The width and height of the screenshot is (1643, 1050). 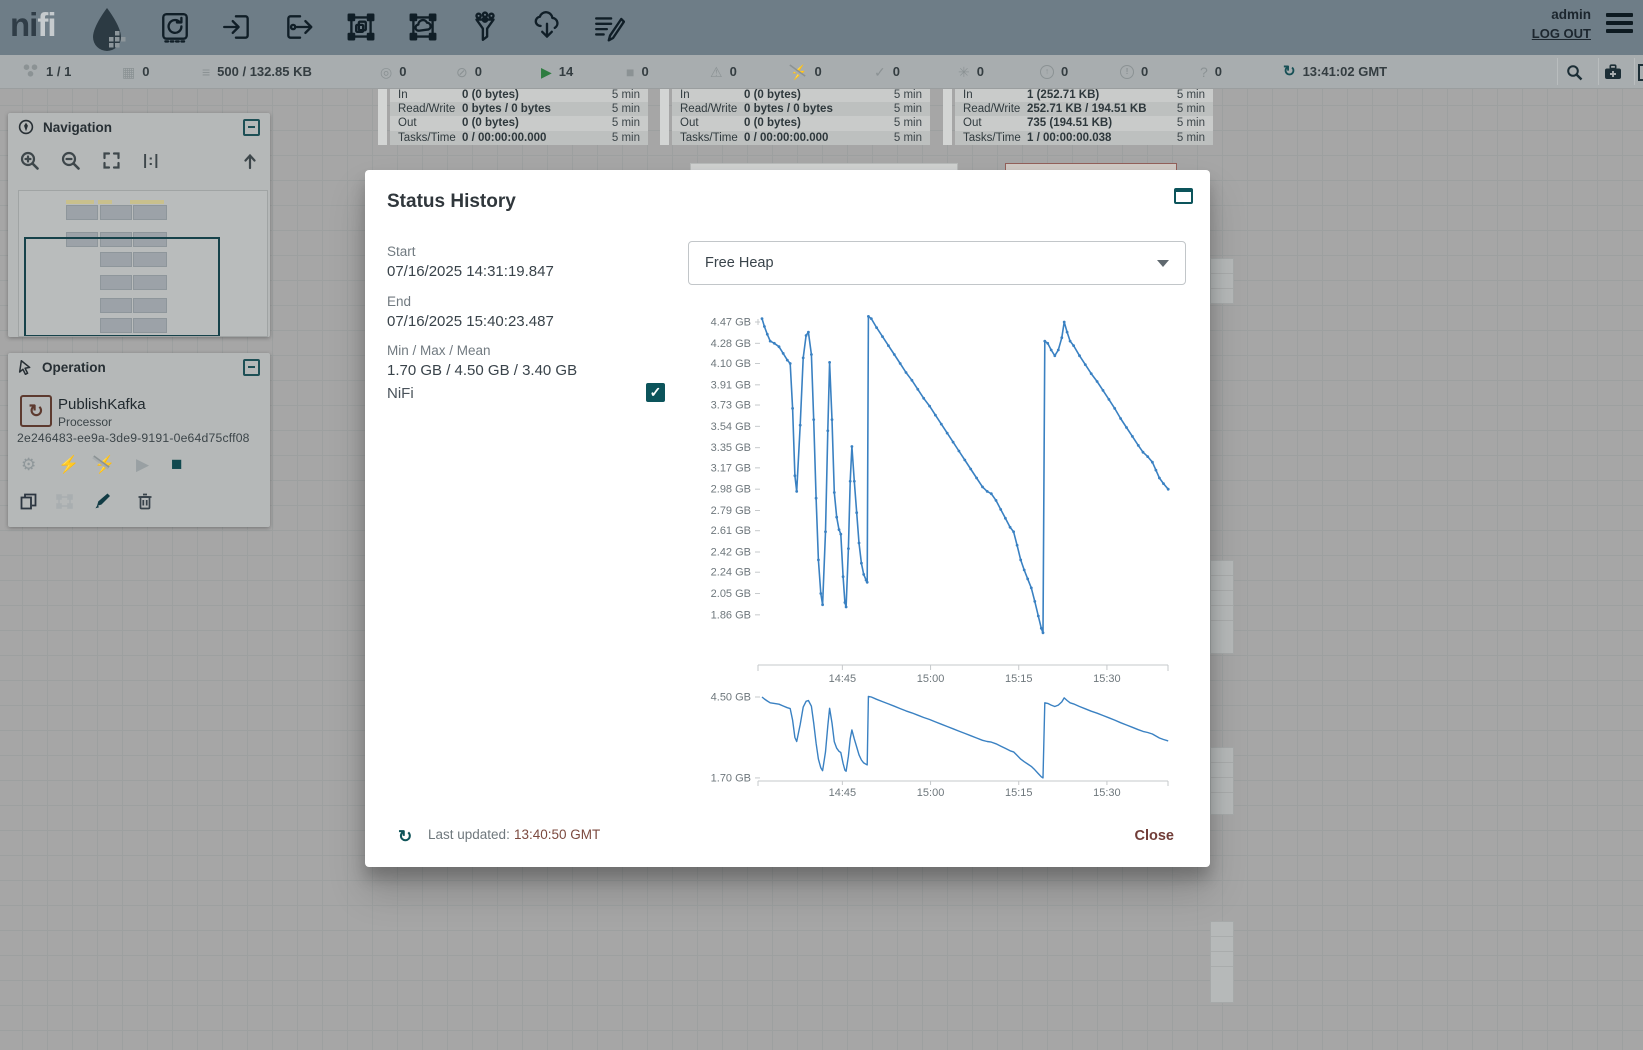 What do you see at coordinates (1084, 137) in the screenshot?
I see `stat-row: Tasks/Time 1 / 00:00:00.038 5 min` at bounding box center [1084, 137].